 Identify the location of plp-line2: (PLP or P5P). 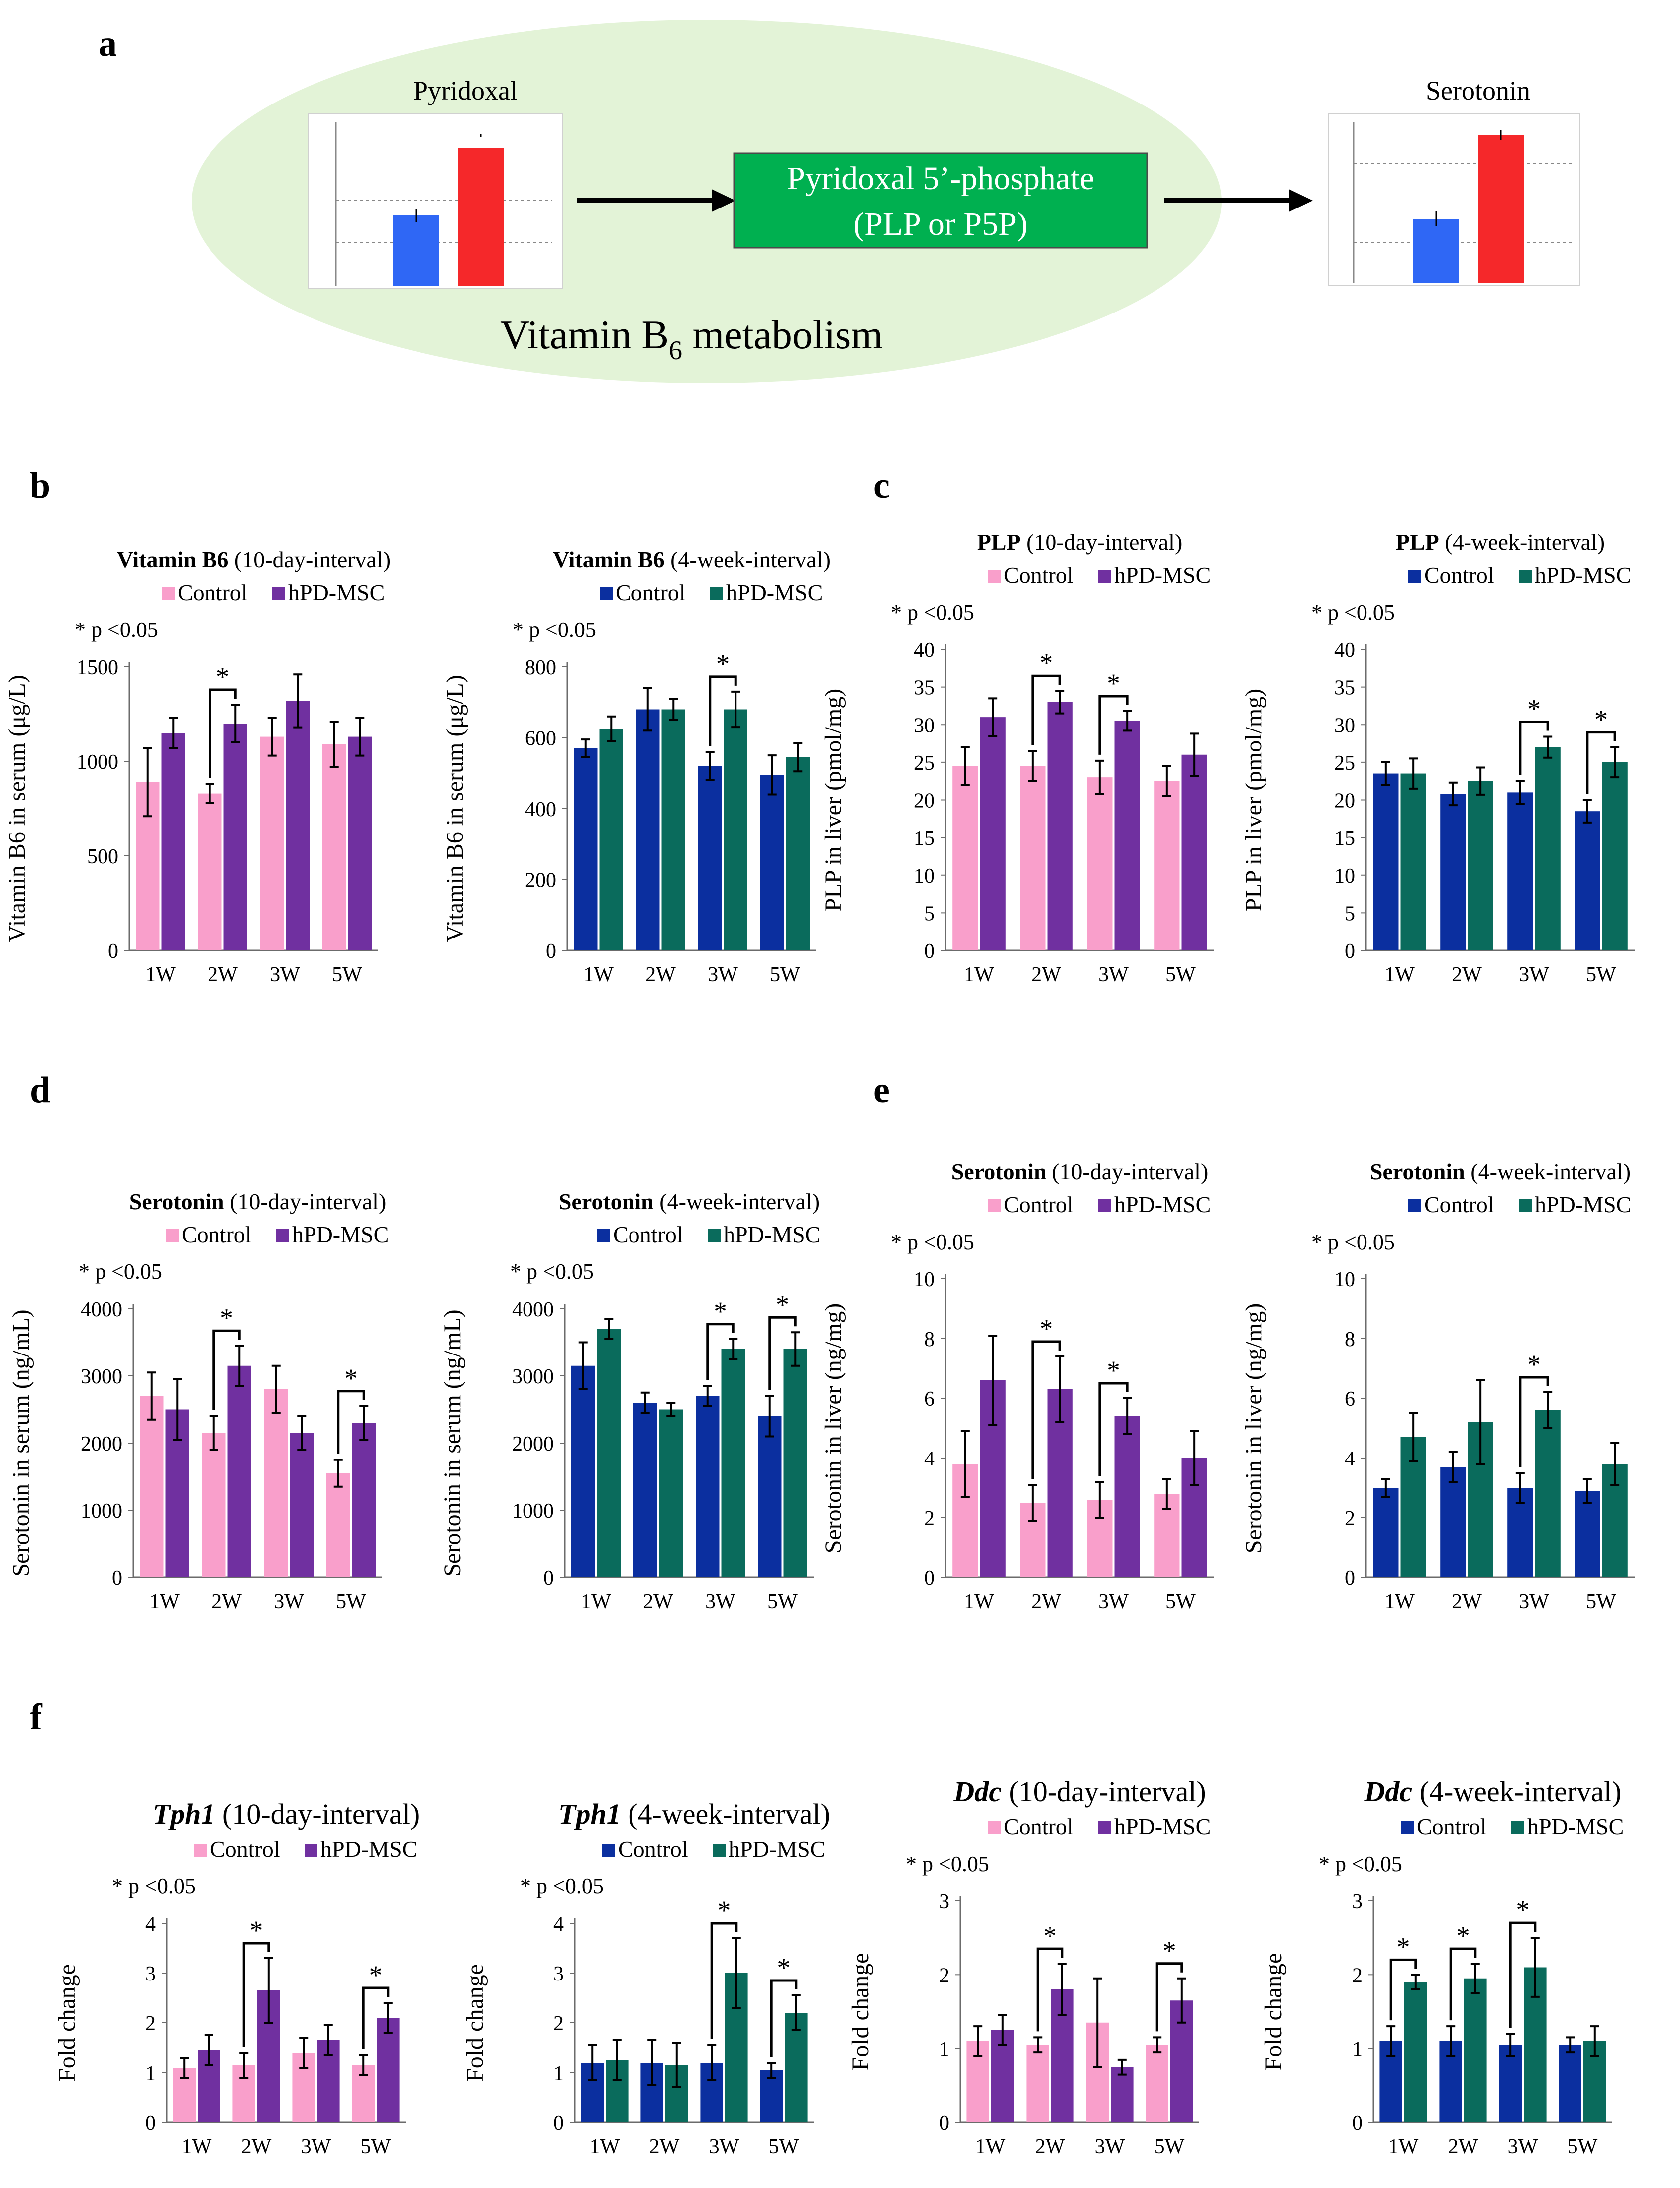
(940, 224).